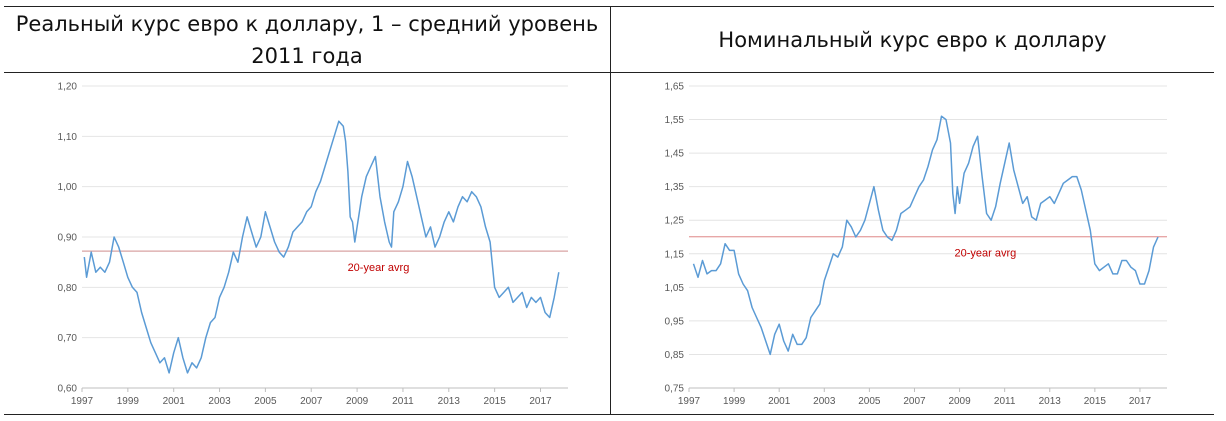  I want to click on y-tick-label: 1,10, so click(68, 137).